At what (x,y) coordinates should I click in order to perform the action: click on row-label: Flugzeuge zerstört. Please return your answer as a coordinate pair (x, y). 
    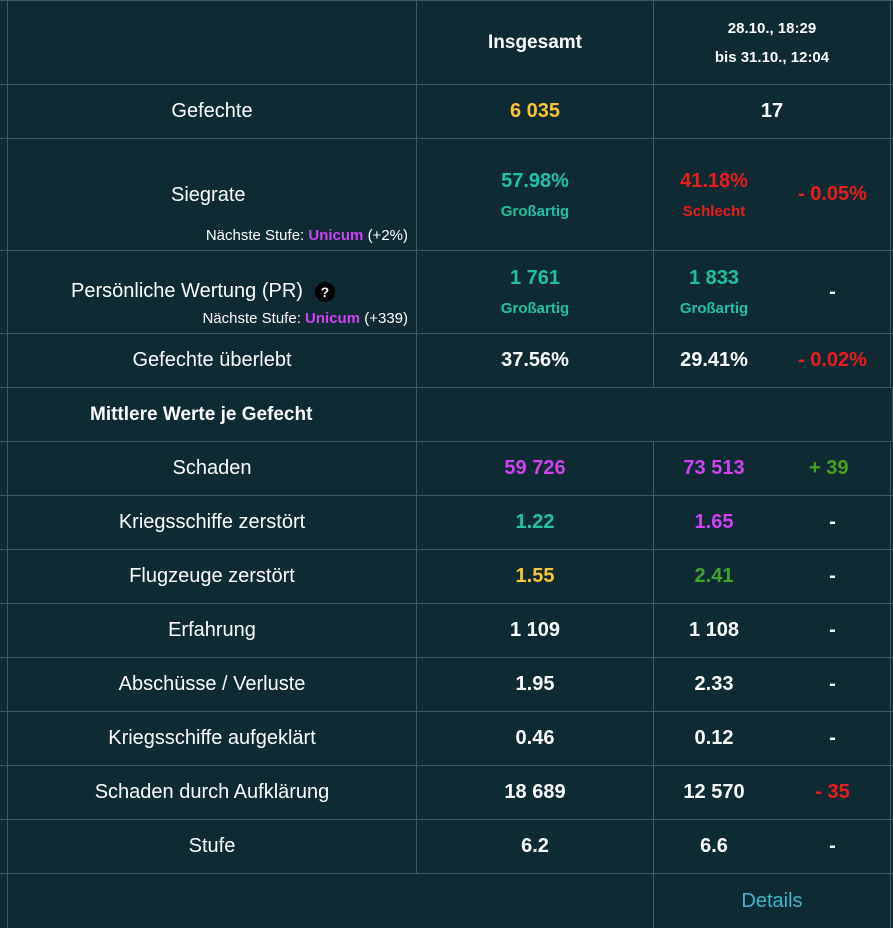
    Looking at the image, I should click on (212, 576).